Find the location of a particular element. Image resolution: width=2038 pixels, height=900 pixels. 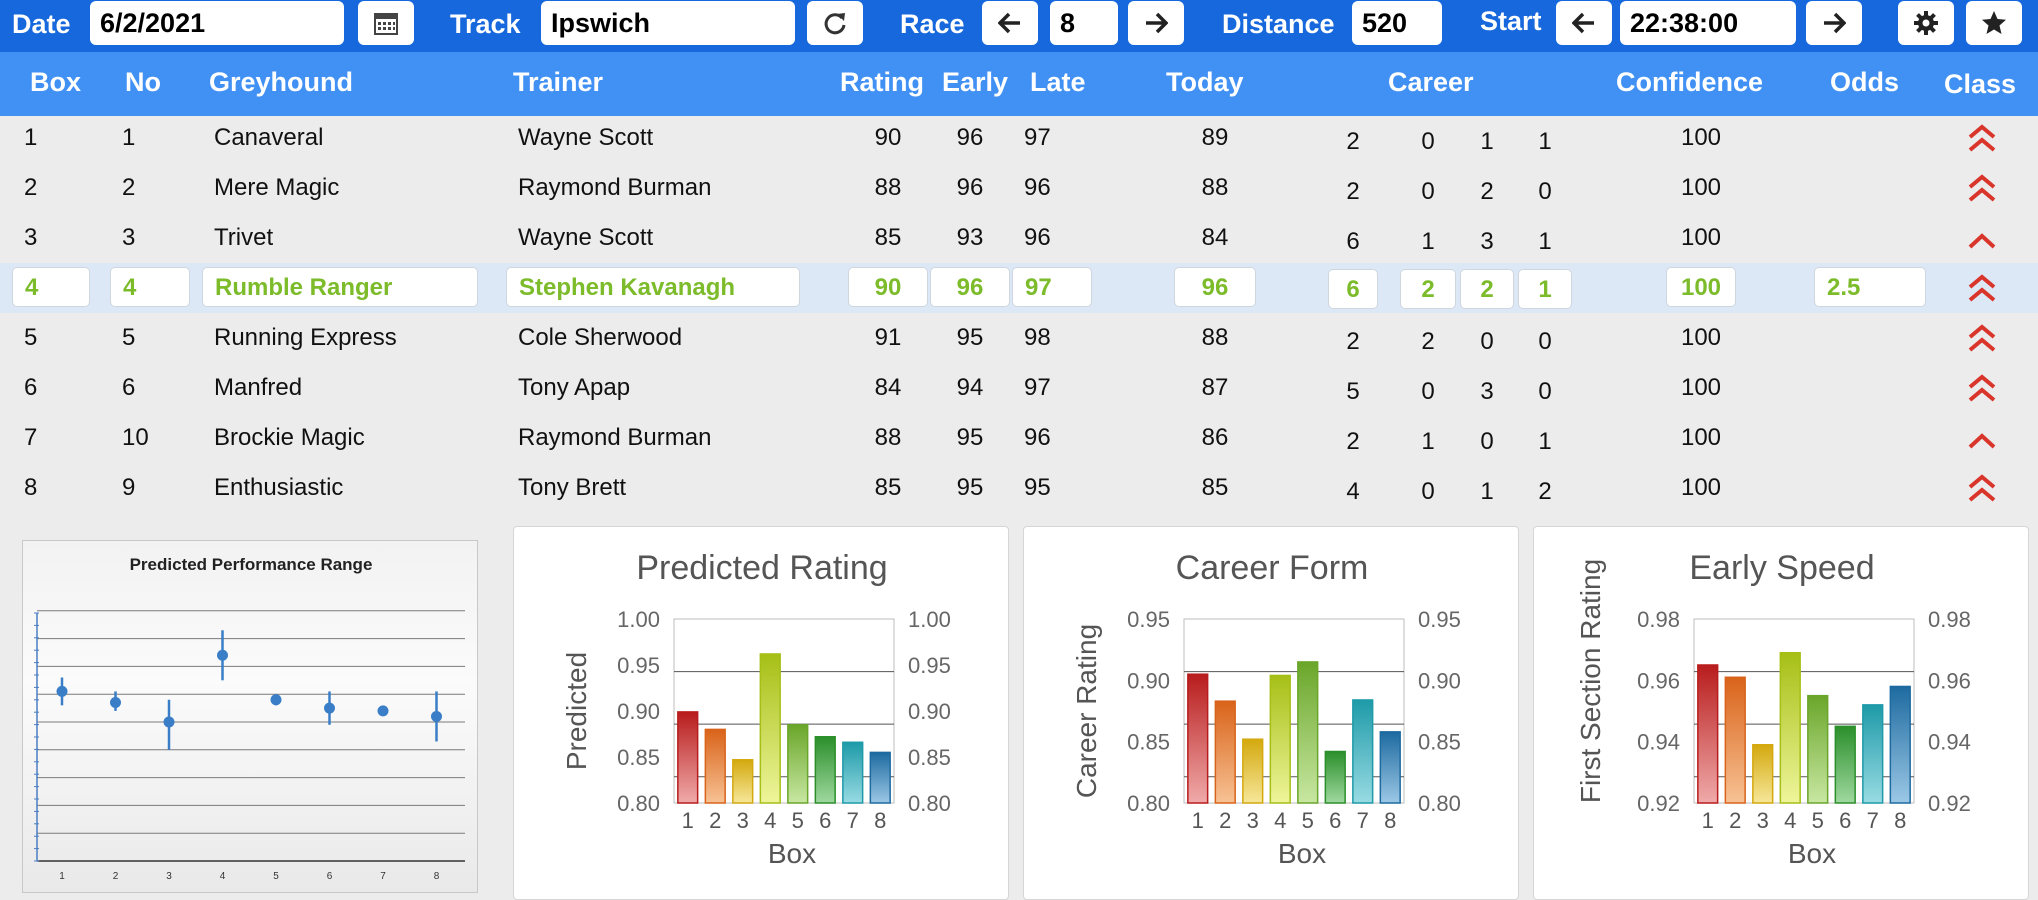

chevron-up-icon is located at coordinates (1982, 241).